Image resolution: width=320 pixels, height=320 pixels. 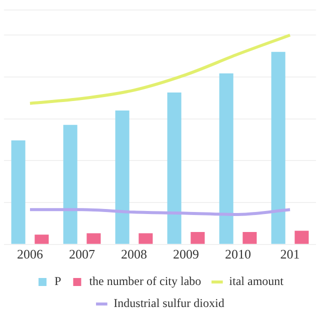 I want to click on legend-label: Industrial sulfur dioxid, so click(x=169, y=303).